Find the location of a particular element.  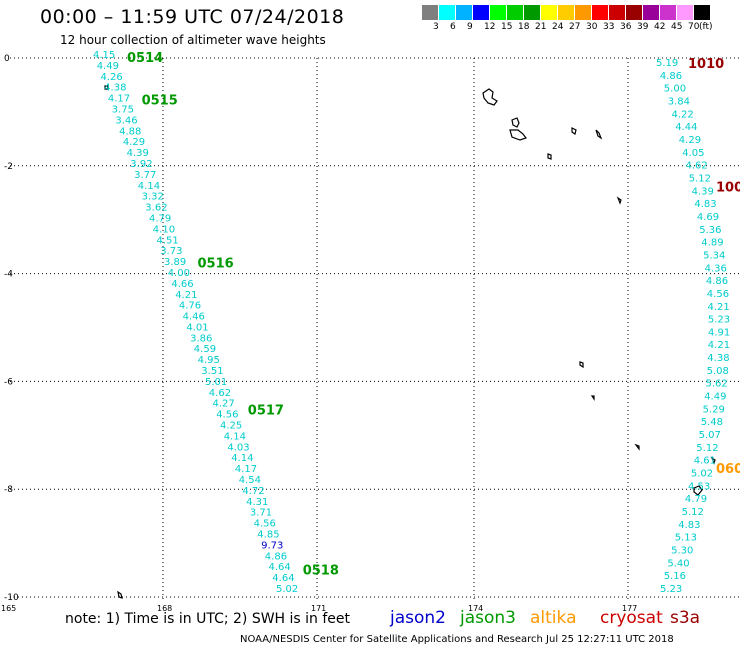

swh-value: 4.29 is located at coordinates (690, 140).